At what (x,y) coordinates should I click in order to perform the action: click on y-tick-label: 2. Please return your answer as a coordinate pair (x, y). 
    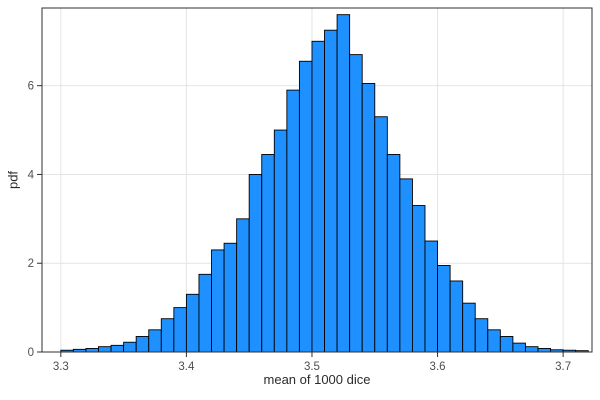
    Looking at the image, I should click on (31, 264).